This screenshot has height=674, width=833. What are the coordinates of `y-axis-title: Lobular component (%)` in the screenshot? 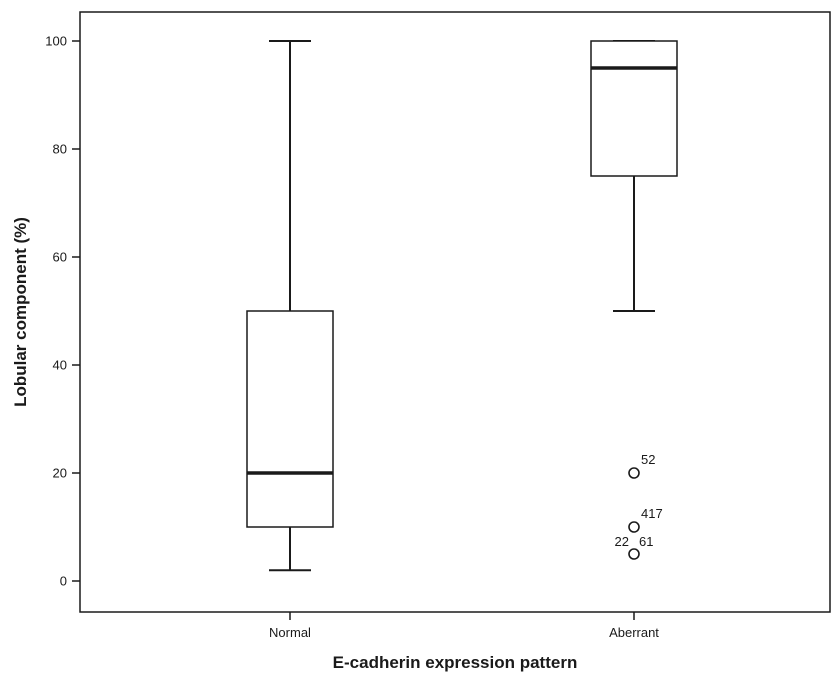 It's located at (20, 312).